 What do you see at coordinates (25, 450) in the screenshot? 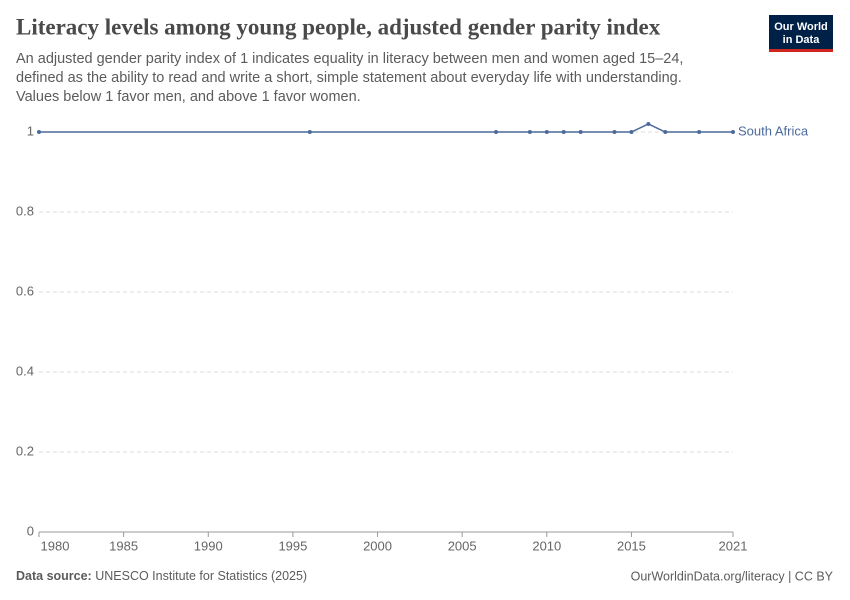
I see `y-tick-label: 0.2` at bounding box center [25, 450].